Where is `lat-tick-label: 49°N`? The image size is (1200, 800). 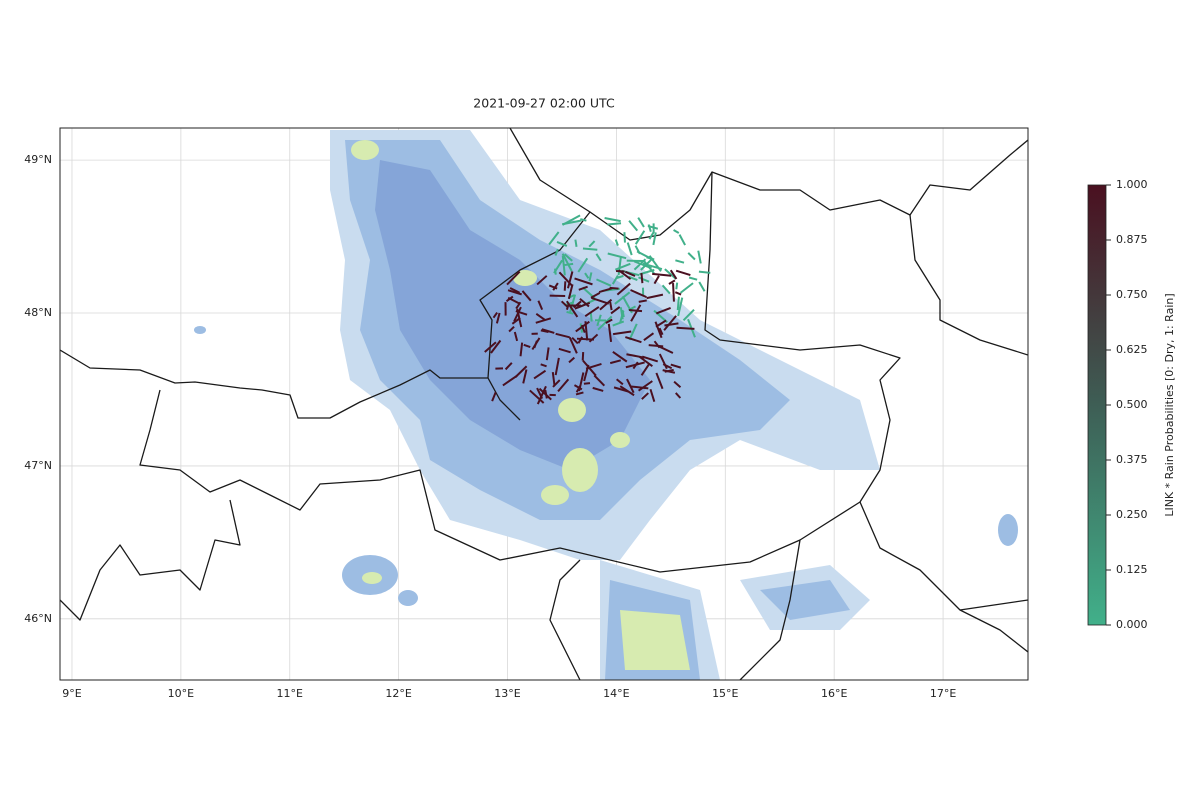 lat-tick-label: 49°N is located at coordinates (38, 159).